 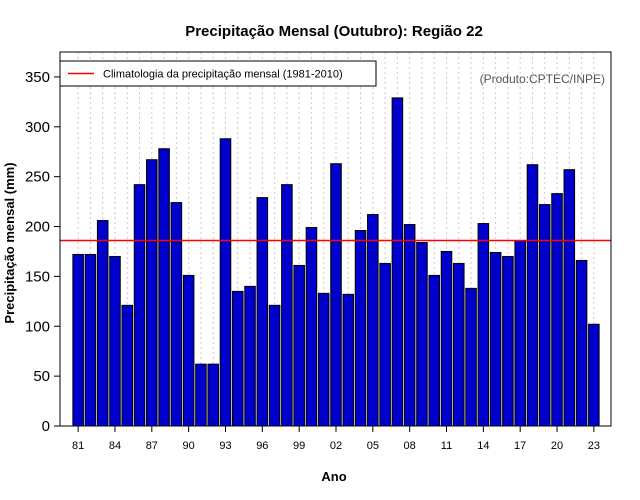 What do you see at coordinates (373, 320) in the screenshot?
I see `bar-2005` at bounding box center [373, 320].